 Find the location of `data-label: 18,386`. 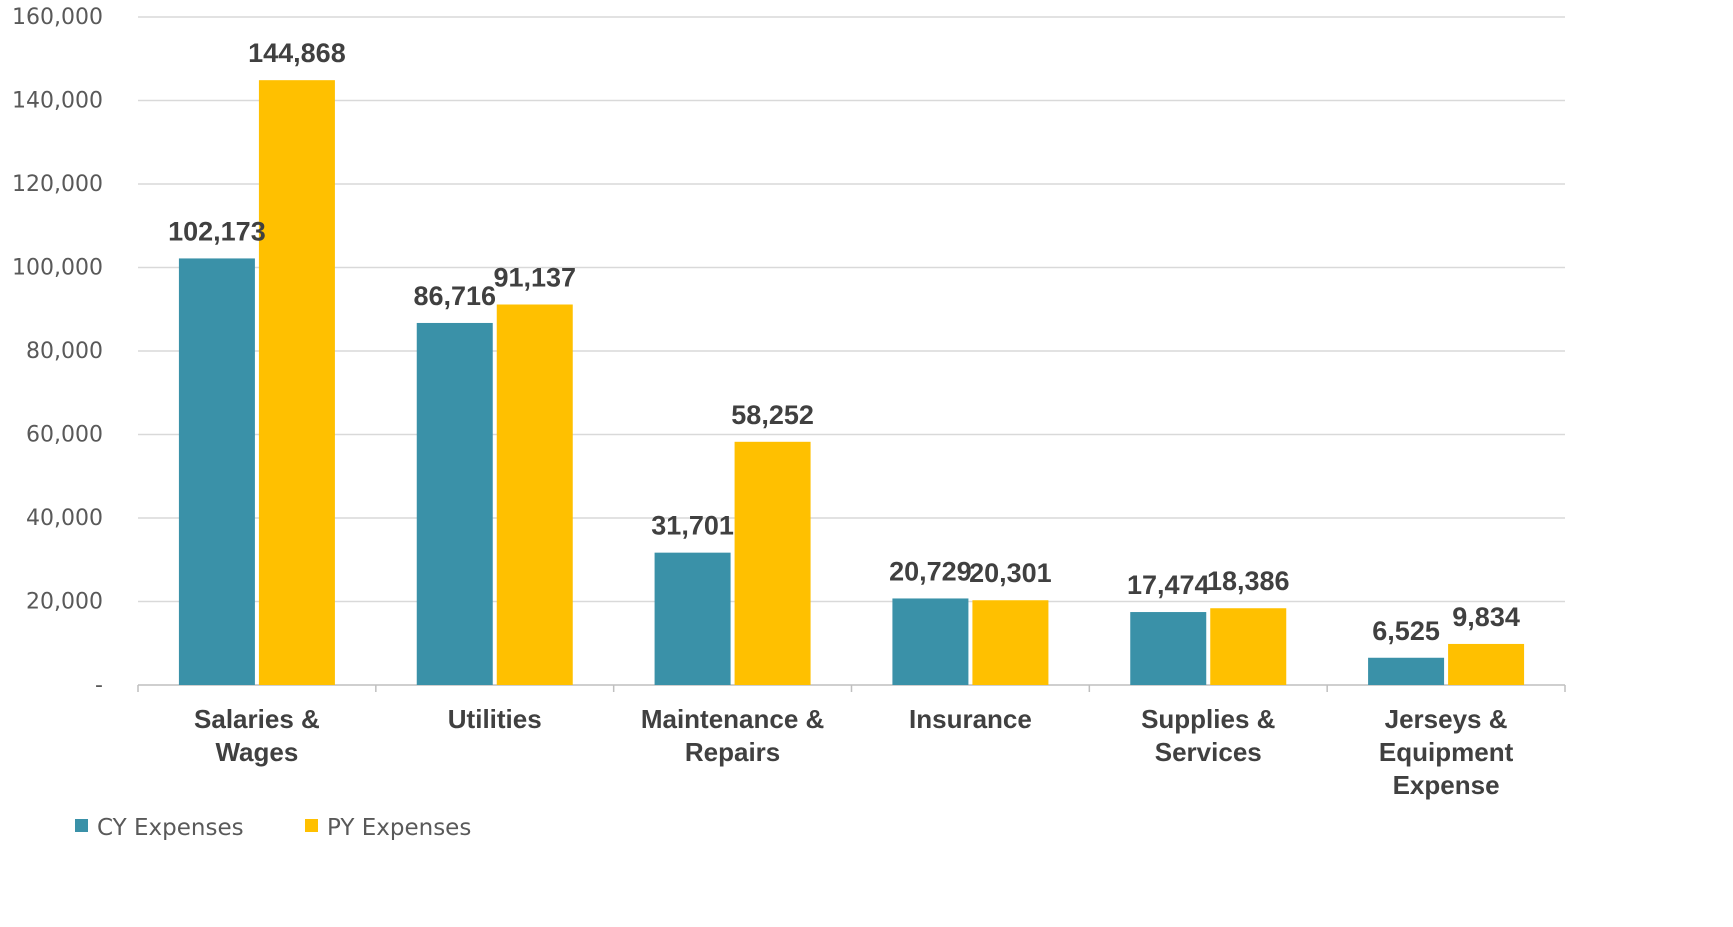

data-label: 18,386 is located at coordinates (1248, 581).